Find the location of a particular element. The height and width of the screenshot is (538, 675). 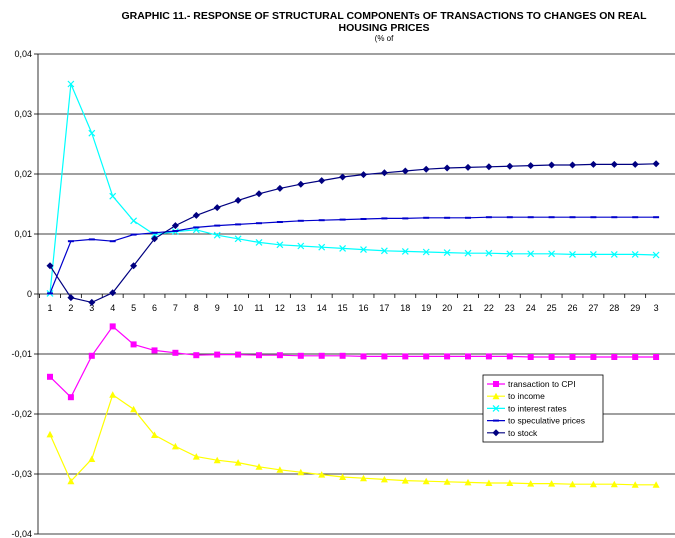

y-tick-label: -0,04 is located at coordinates (21, 533).